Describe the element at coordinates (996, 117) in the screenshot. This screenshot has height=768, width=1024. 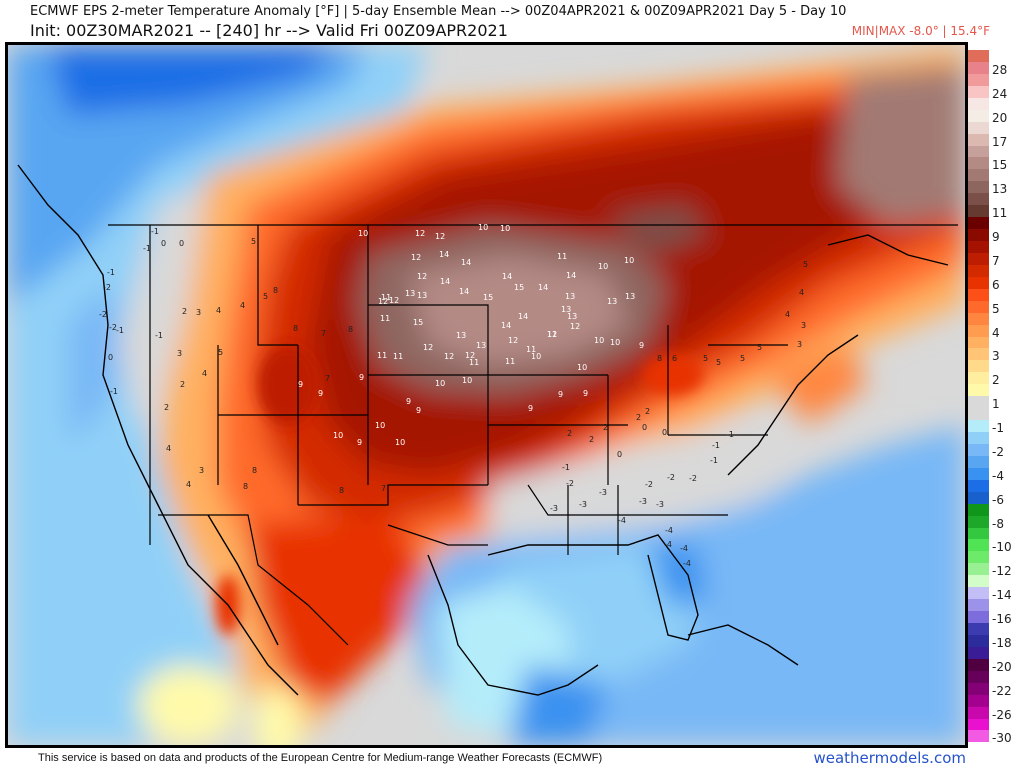
I see `legend-row: 20` at that location.